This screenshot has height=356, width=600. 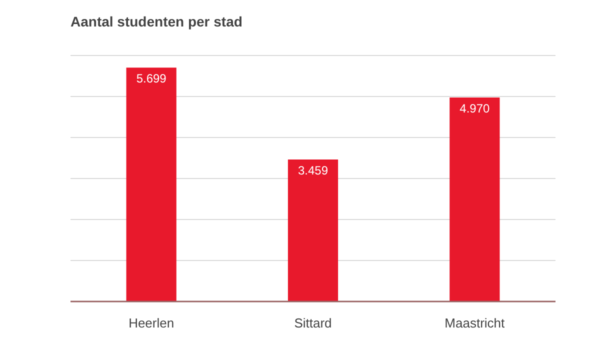 What do you see at coordinates (151, 323) in the screenshot?
I see `x-tick-label: Heerlen` at bounding box center [151, 323].